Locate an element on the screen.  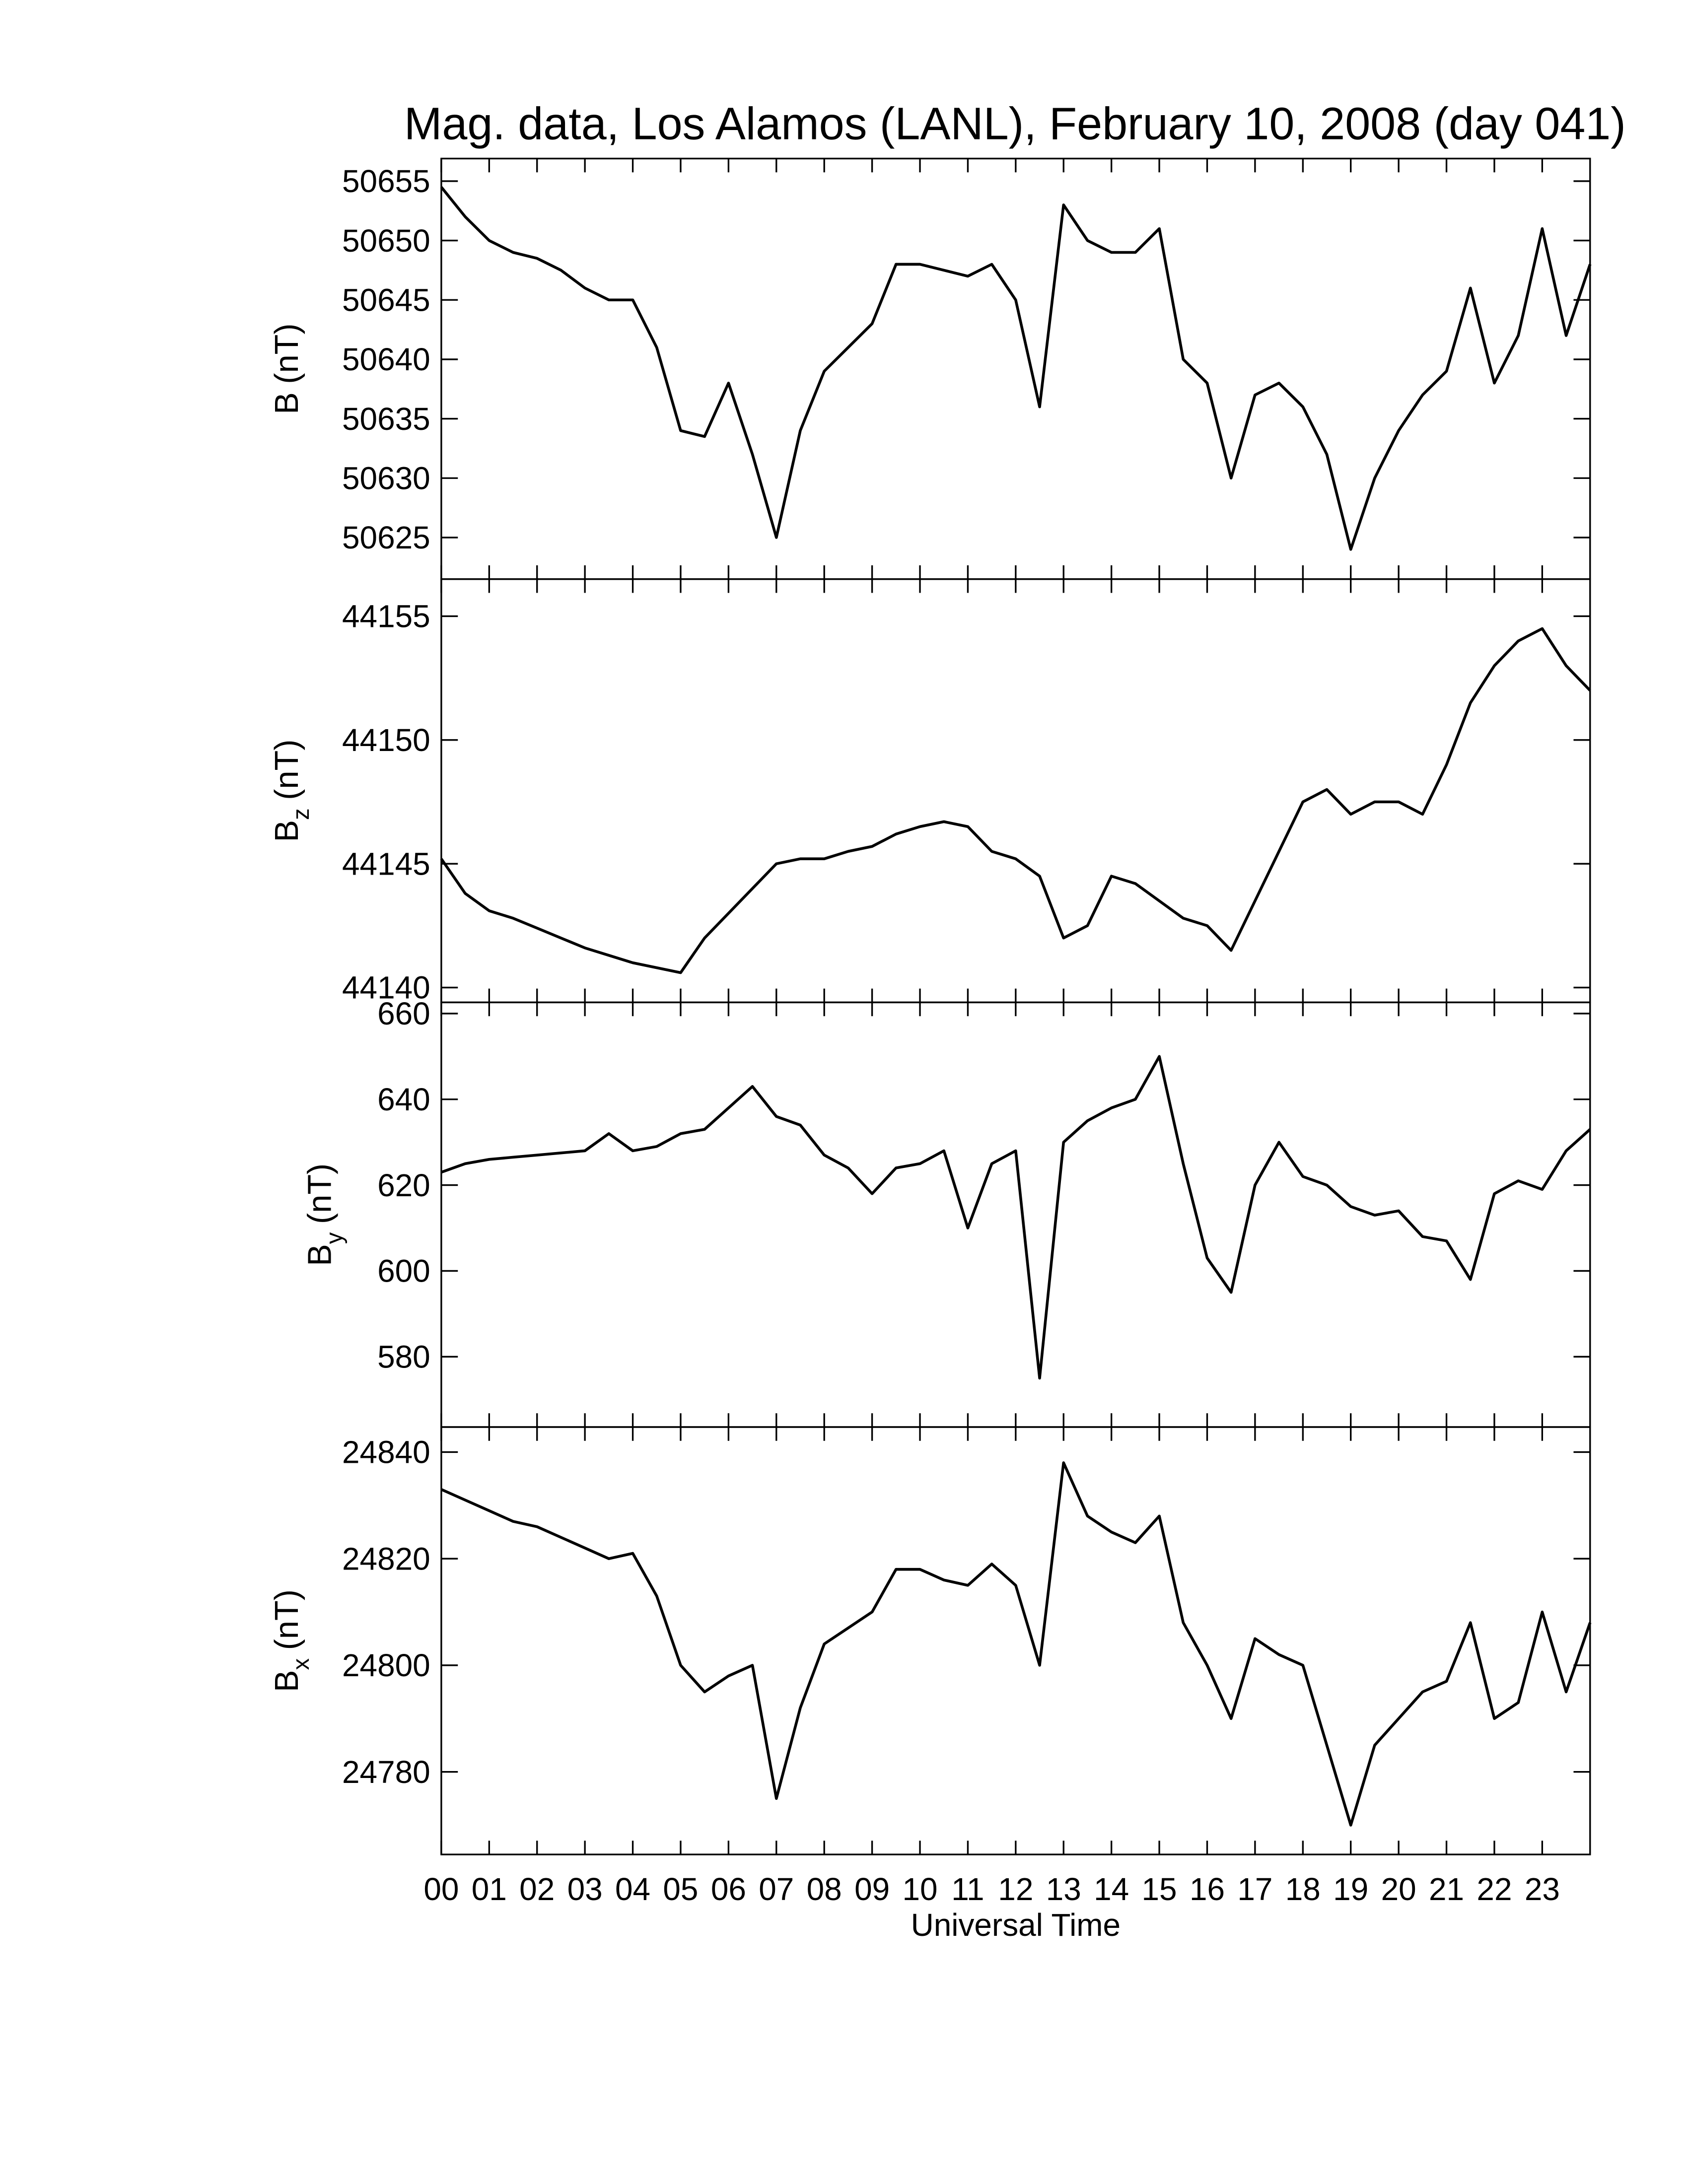
x-tick-label: 19 is located at coordinates (1350, 1889).